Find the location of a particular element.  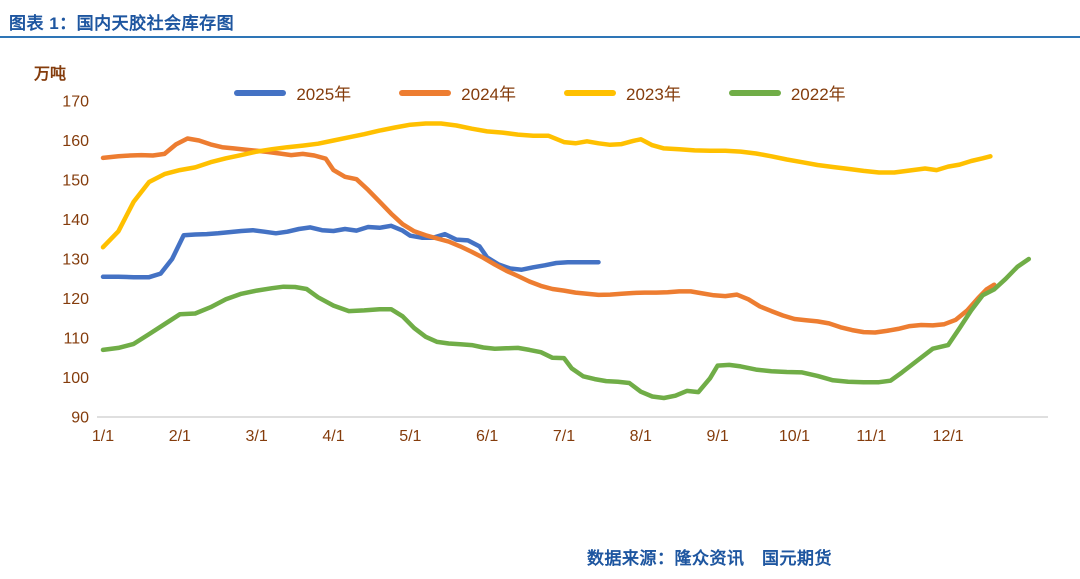

chart-legend: 2025年 2024年 2023年 2022年 is located at coordinates (540, 92).